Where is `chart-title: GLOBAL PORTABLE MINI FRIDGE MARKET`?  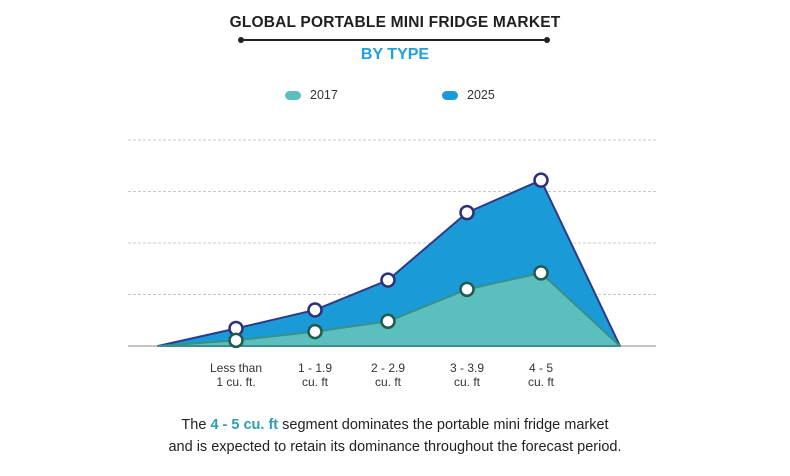 chart-title: GLOBAL PORTABLE MINI FRIDGE MARKET is located at coordinates (395, 22).